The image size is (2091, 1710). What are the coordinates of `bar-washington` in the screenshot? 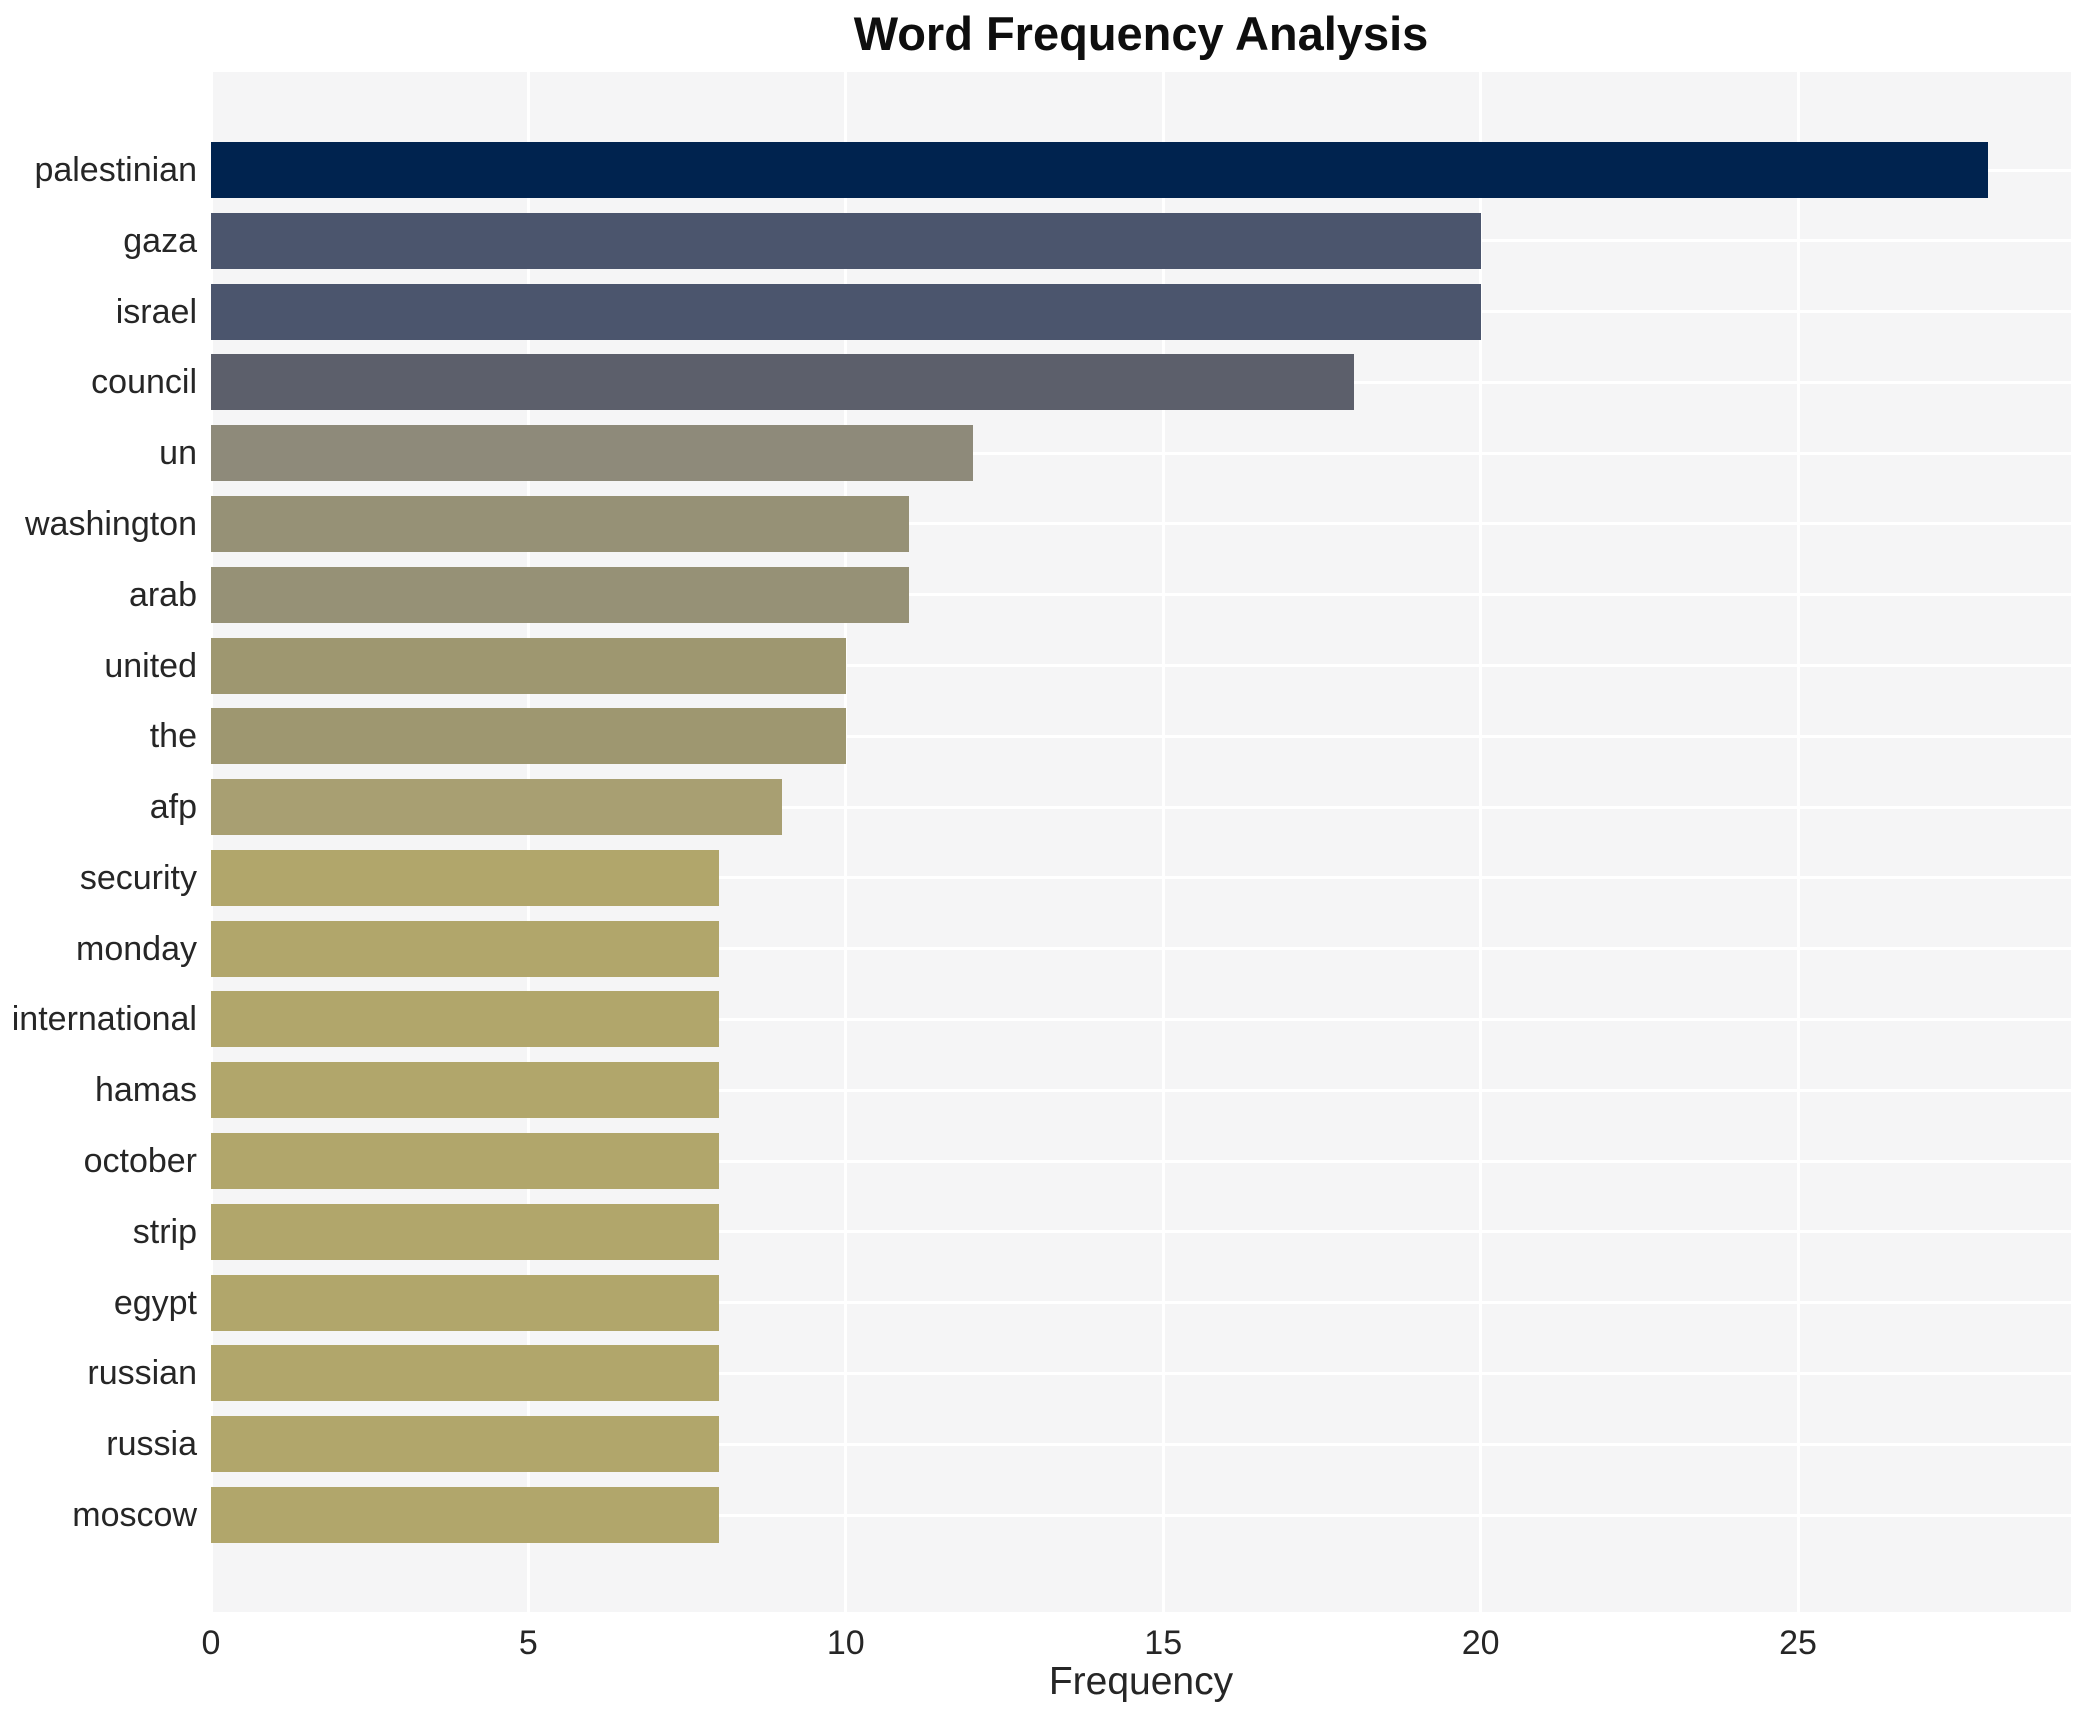 It's located at (560, 523).